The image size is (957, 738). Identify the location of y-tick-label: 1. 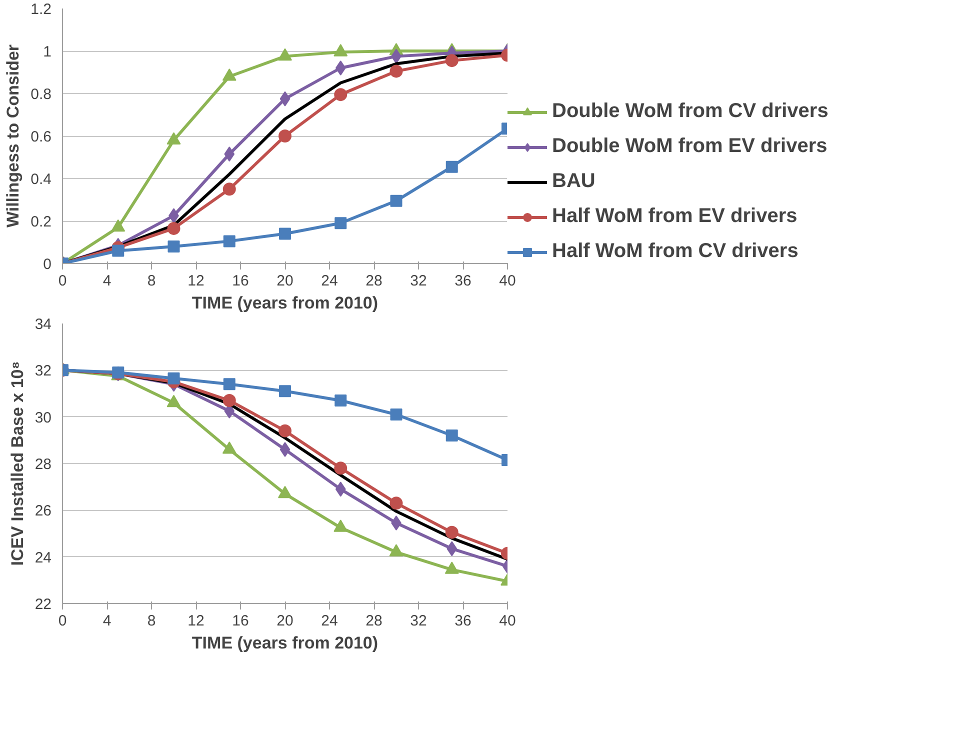
(47, 52).